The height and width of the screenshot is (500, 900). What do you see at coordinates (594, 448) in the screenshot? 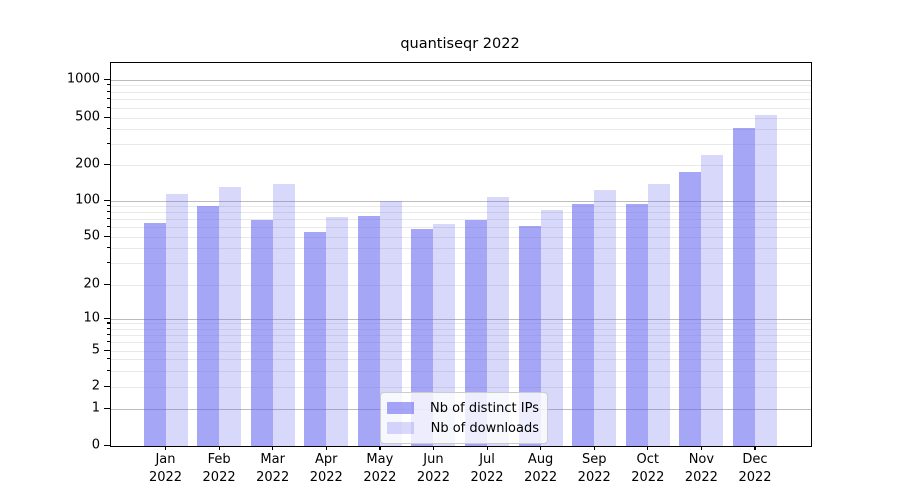
I see `x-tick-sep` at bounding box center [594, 448].